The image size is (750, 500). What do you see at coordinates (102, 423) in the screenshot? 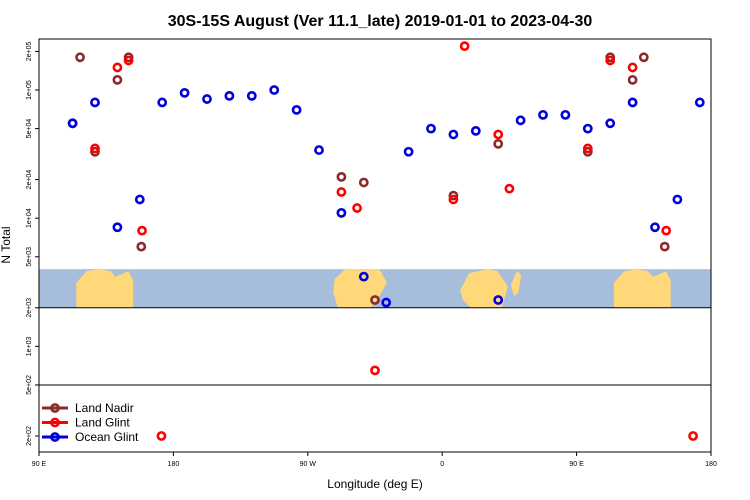
I see `legend-label-land-glint: Land Glint` at bounding box center [102, 423].